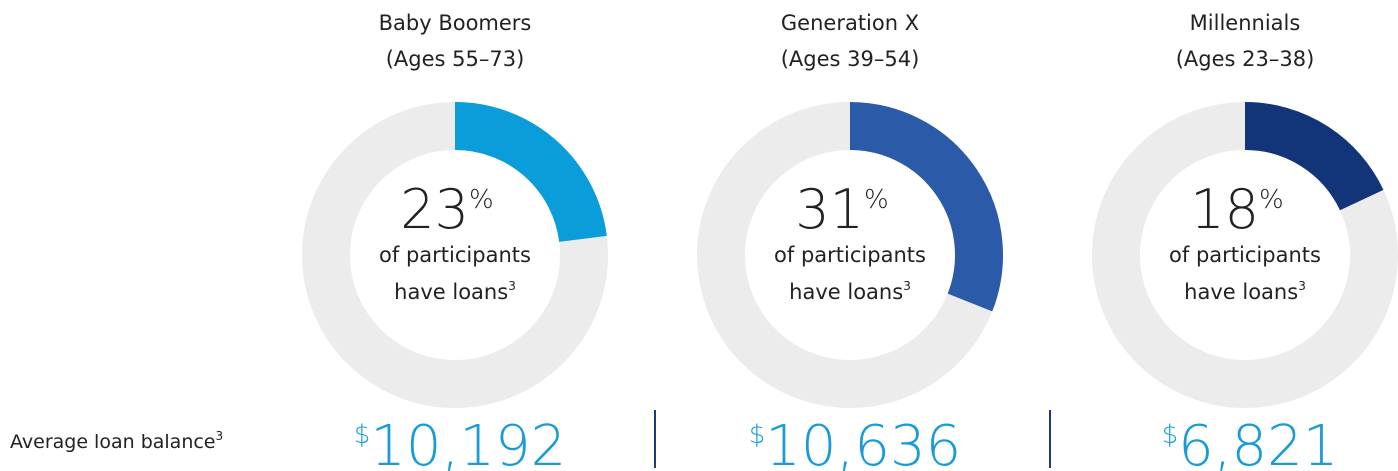 The height and width of the screenshot is (471, 1398). I want to click on value: 31, so click(829, 209).